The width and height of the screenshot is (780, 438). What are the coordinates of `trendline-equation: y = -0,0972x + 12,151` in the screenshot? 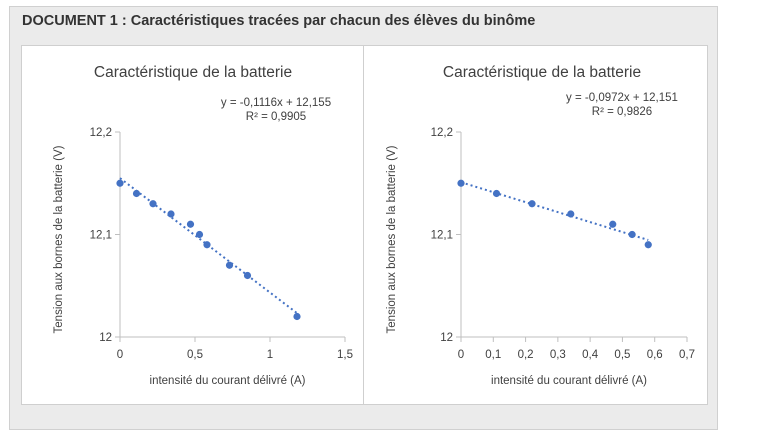 It's located at (622, 98).